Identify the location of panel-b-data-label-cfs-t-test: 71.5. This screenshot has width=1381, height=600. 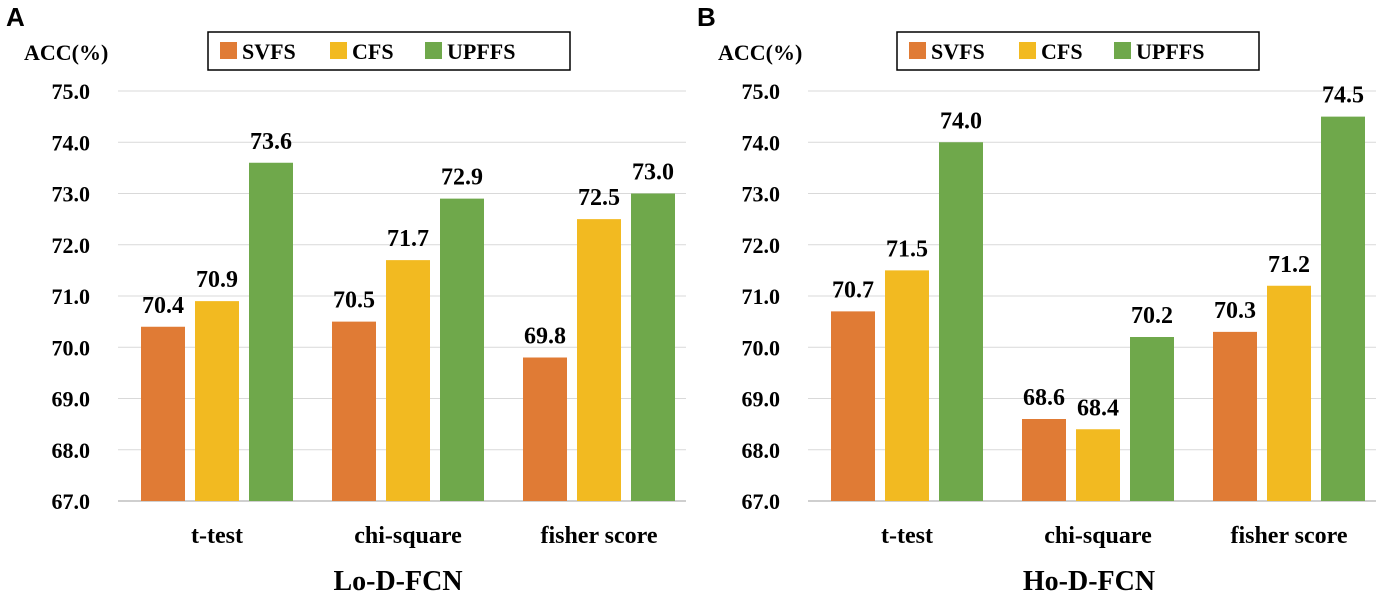
(907, 249).